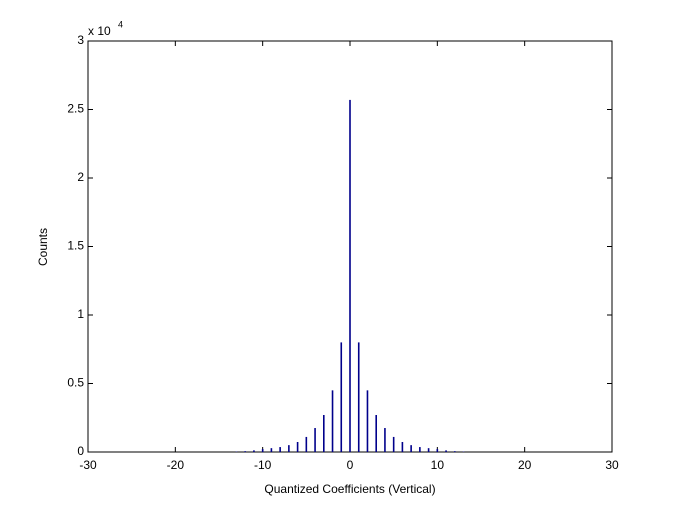  What do you see at coordinates (43, 247) in the screenshot?
I see `y-axis-label: Counts` at bounding box center [43, 247].